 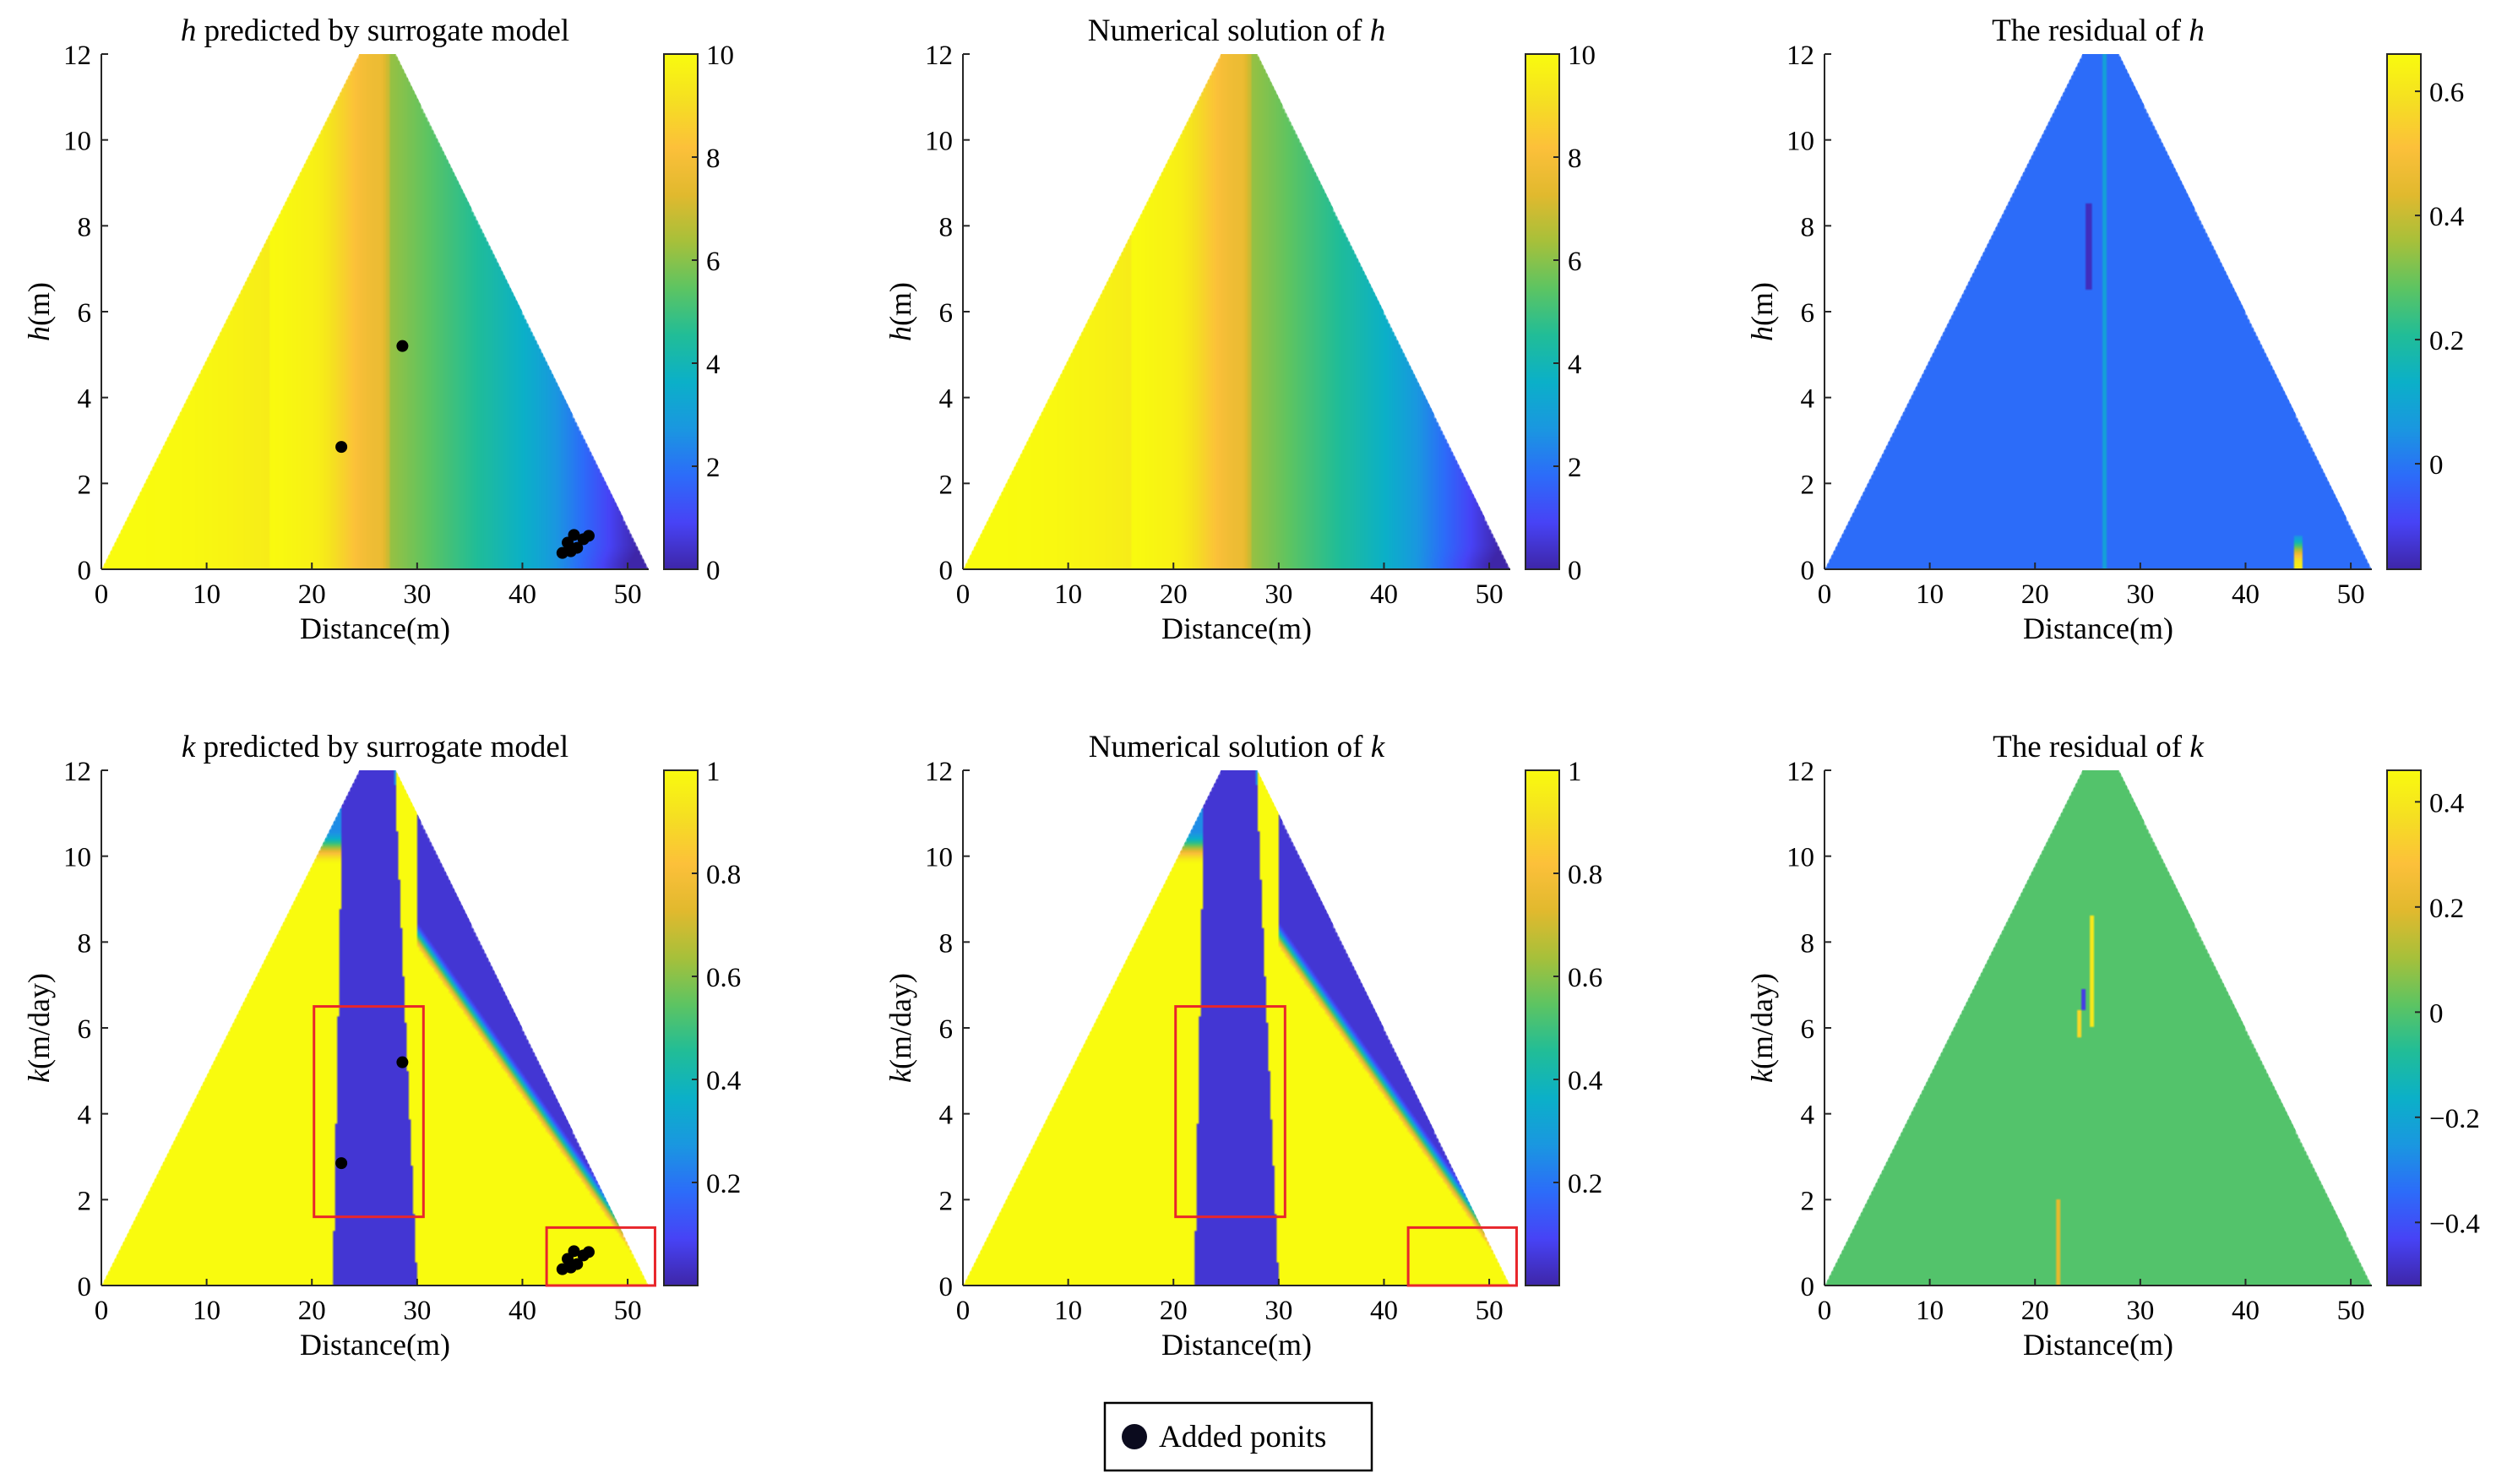 What do you see at coordinates (2454, 1224) in the screenshot?
I see `colorbar-tick-label: −0.4` at bounding box center [2454, 1224].